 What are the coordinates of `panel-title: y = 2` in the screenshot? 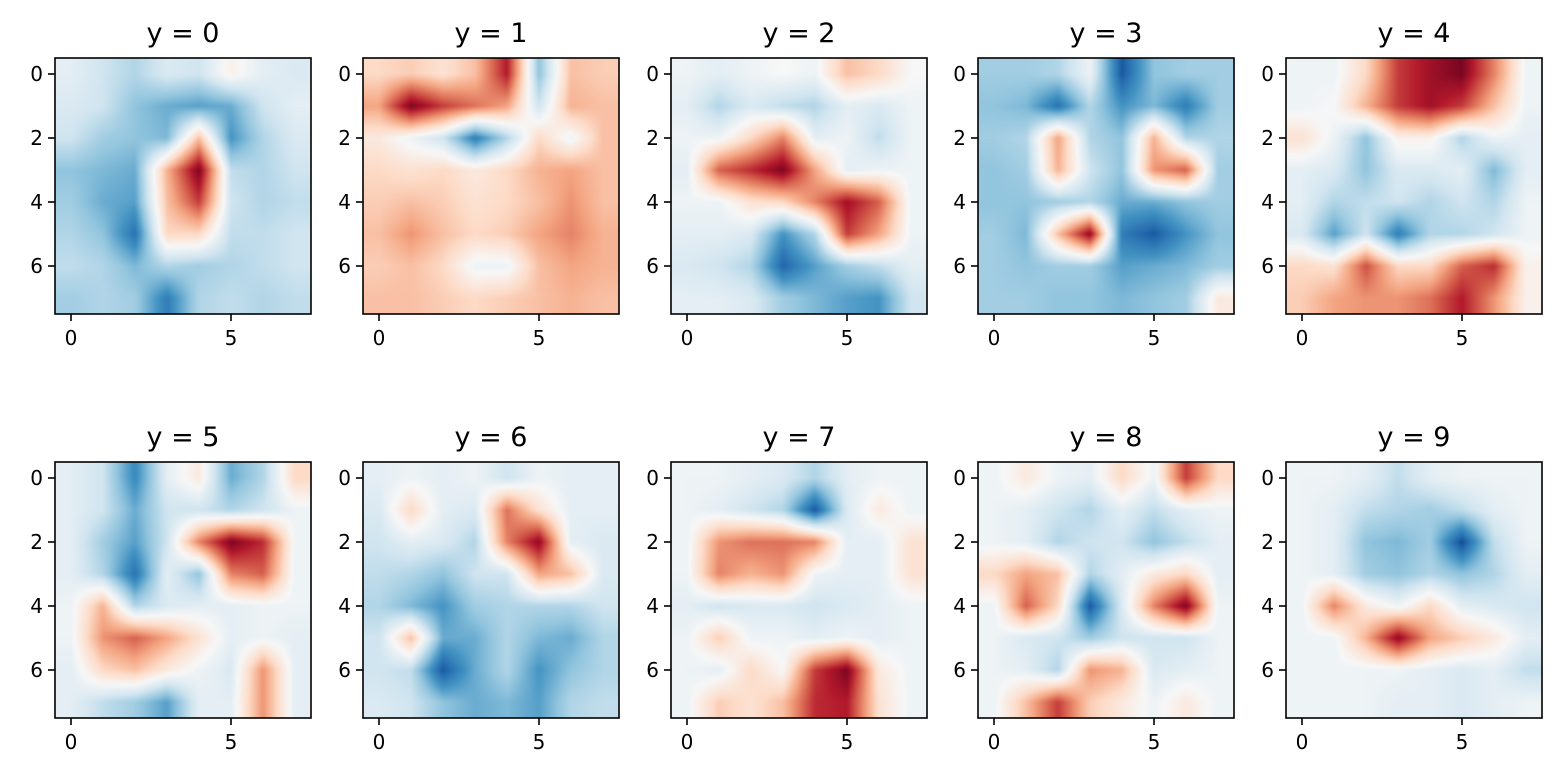 It's located at (799, 33).